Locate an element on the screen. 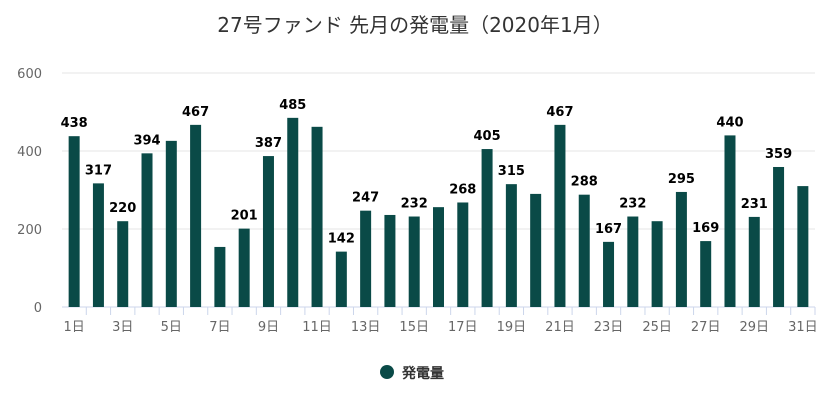 The image size is (830, 415). data-label: 169 is located at coordinates (705, 228).